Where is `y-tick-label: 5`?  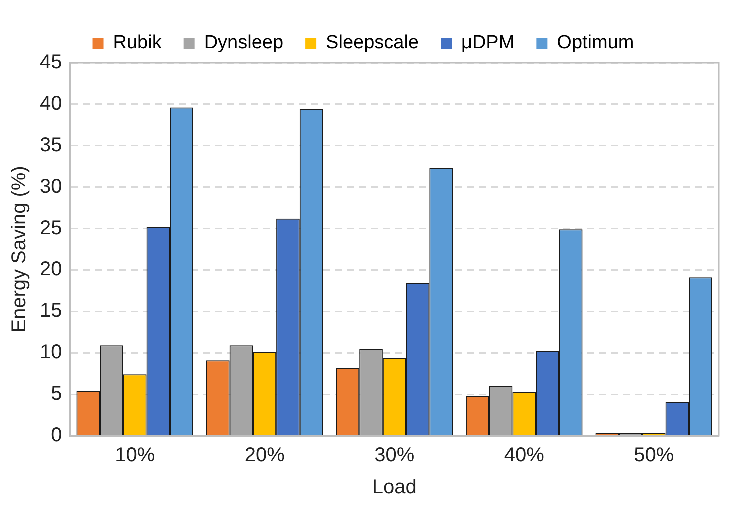 y-tick-label: 5 is located at coordinates (56, 394).